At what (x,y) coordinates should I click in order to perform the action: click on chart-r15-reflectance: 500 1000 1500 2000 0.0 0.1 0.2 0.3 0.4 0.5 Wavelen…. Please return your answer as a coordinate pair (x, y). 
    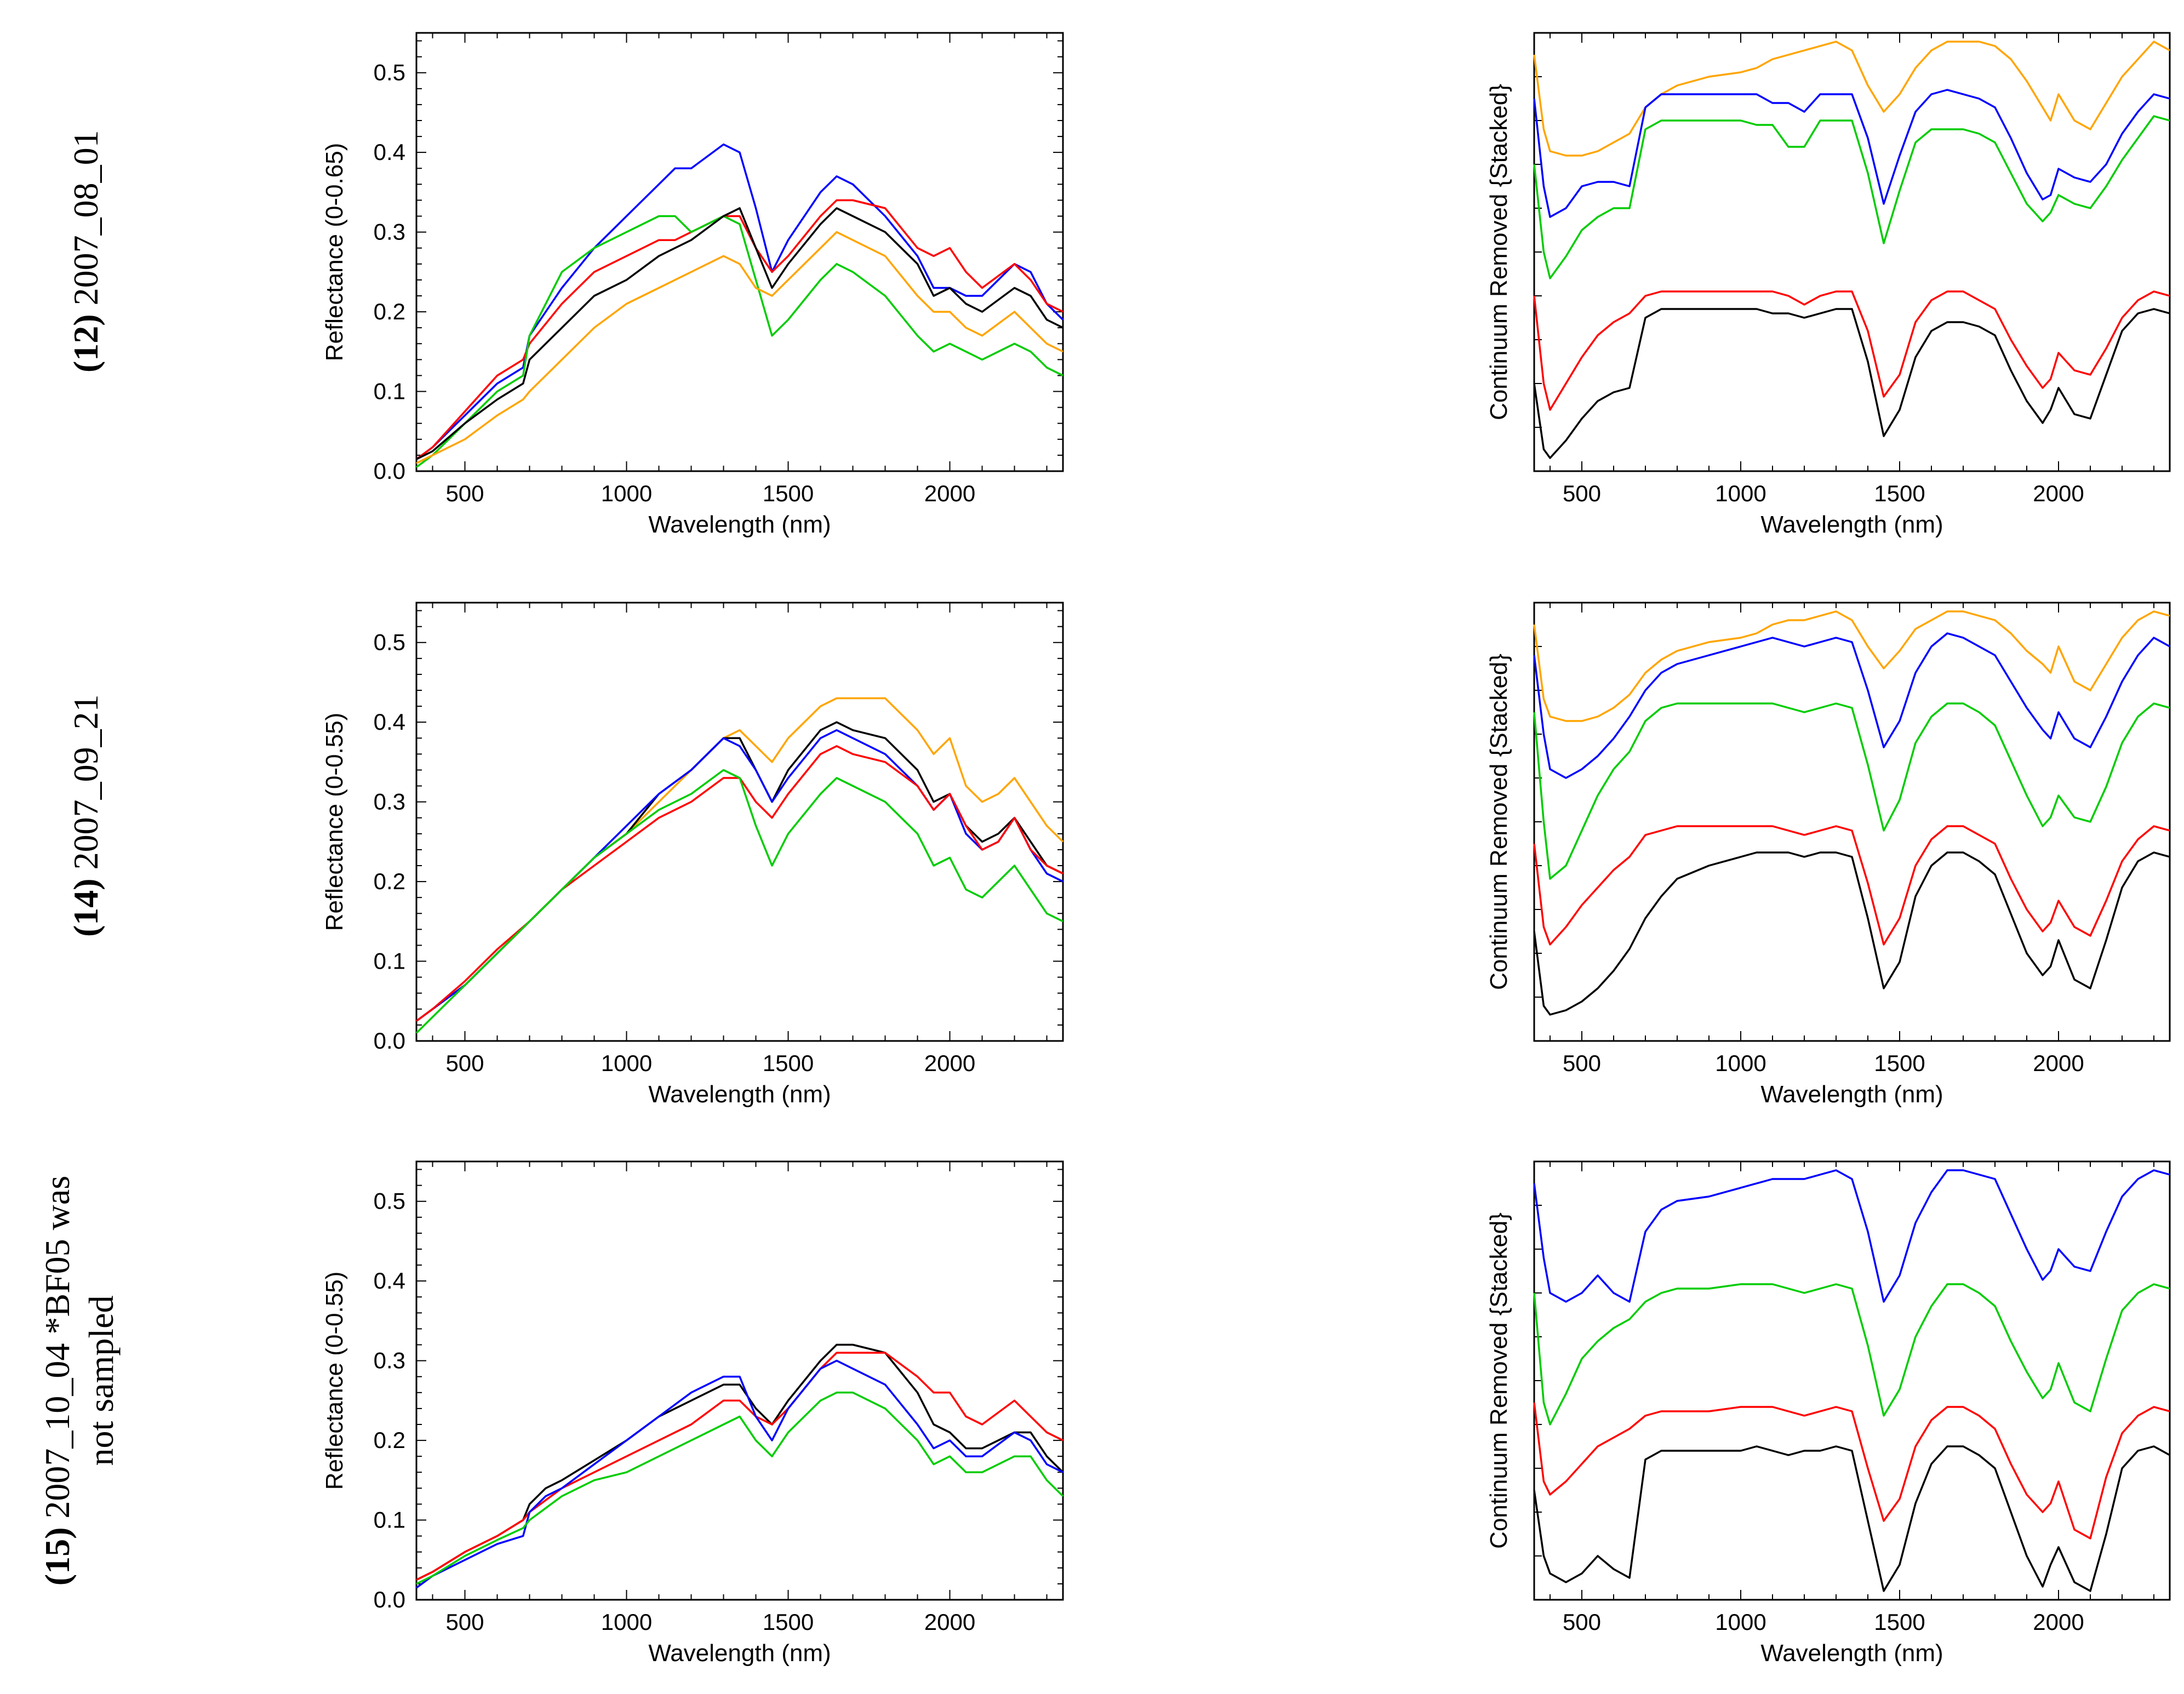
    Looking at the image, I should click on (692, 1413).